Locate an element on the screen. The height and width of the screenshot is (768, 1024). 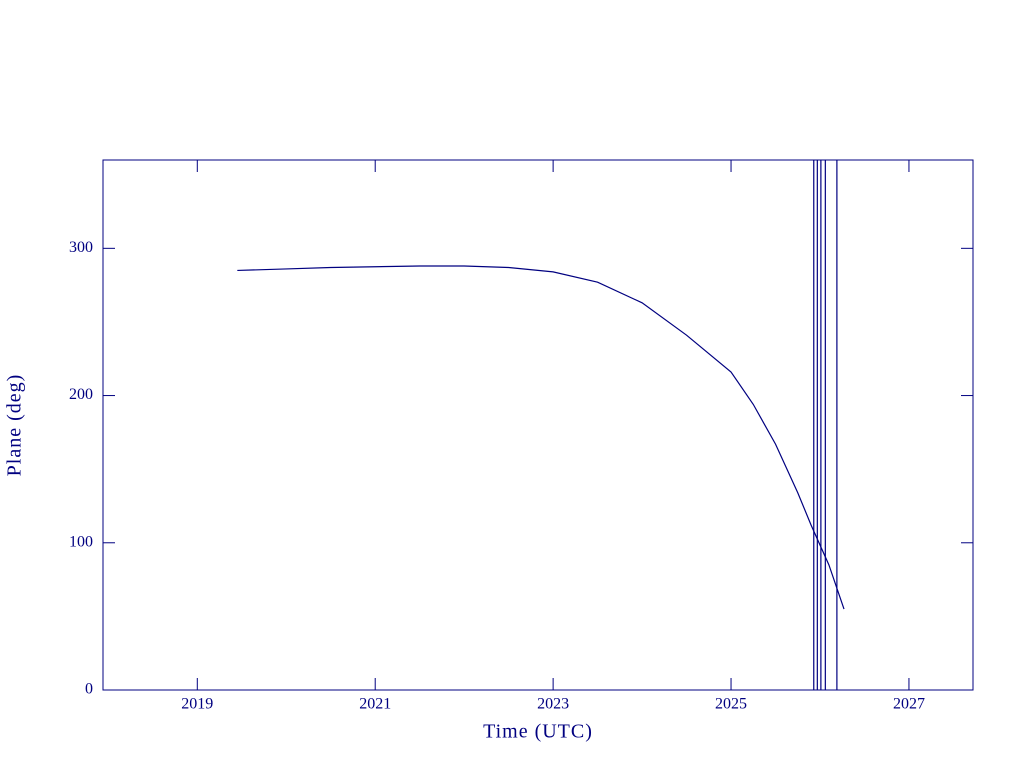
y-tick-label: 300 is located at coordinates (81, 247).